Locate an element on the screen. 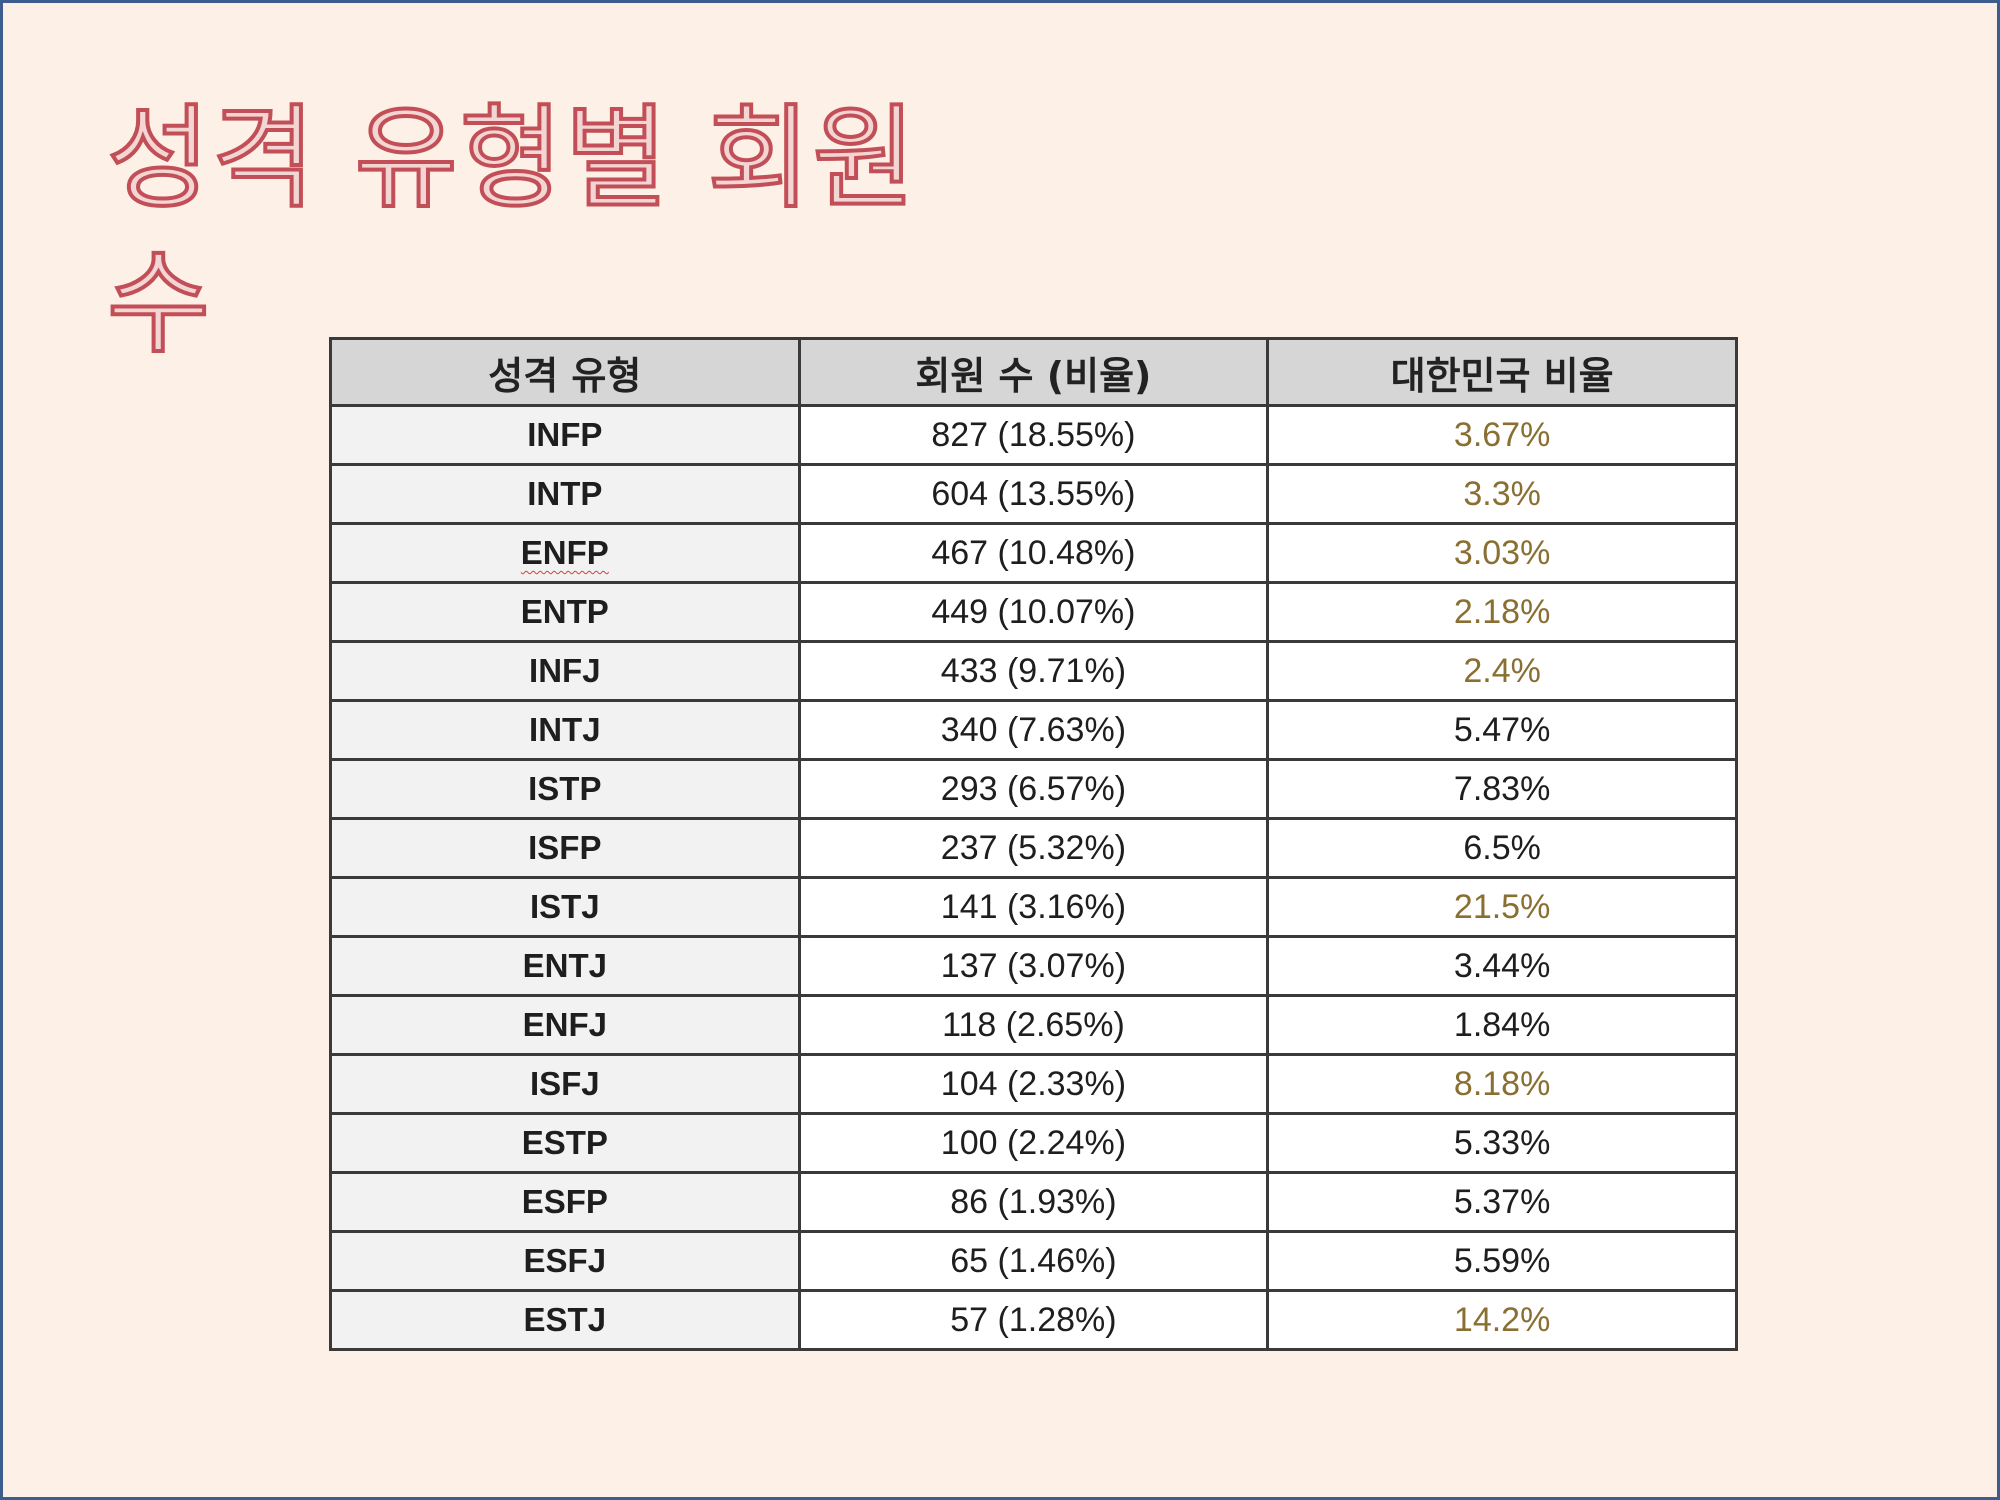 Image resolution: width=2000 pixels, height=1500 pixels. cell-personality-type: ESTJ is located at coordinates (565, 1320).